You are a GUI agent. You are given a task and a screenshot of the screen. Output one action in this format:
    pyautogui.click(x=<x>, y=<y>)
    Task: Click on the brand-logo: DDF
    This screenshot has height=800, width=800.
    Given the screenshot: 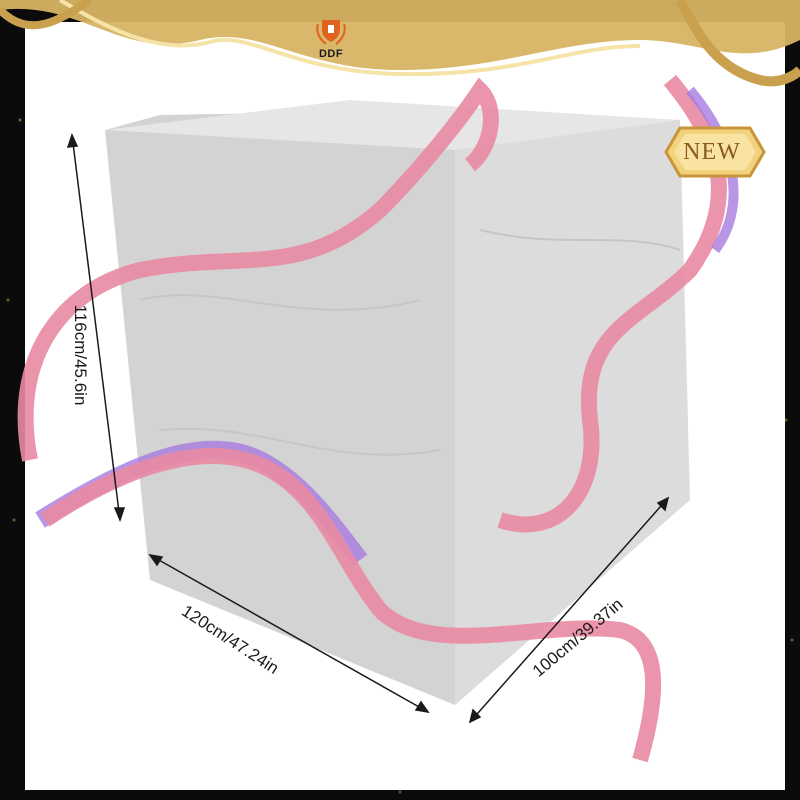 What is the action you would take?
    pyautogui.click(x=331, y=36)
    